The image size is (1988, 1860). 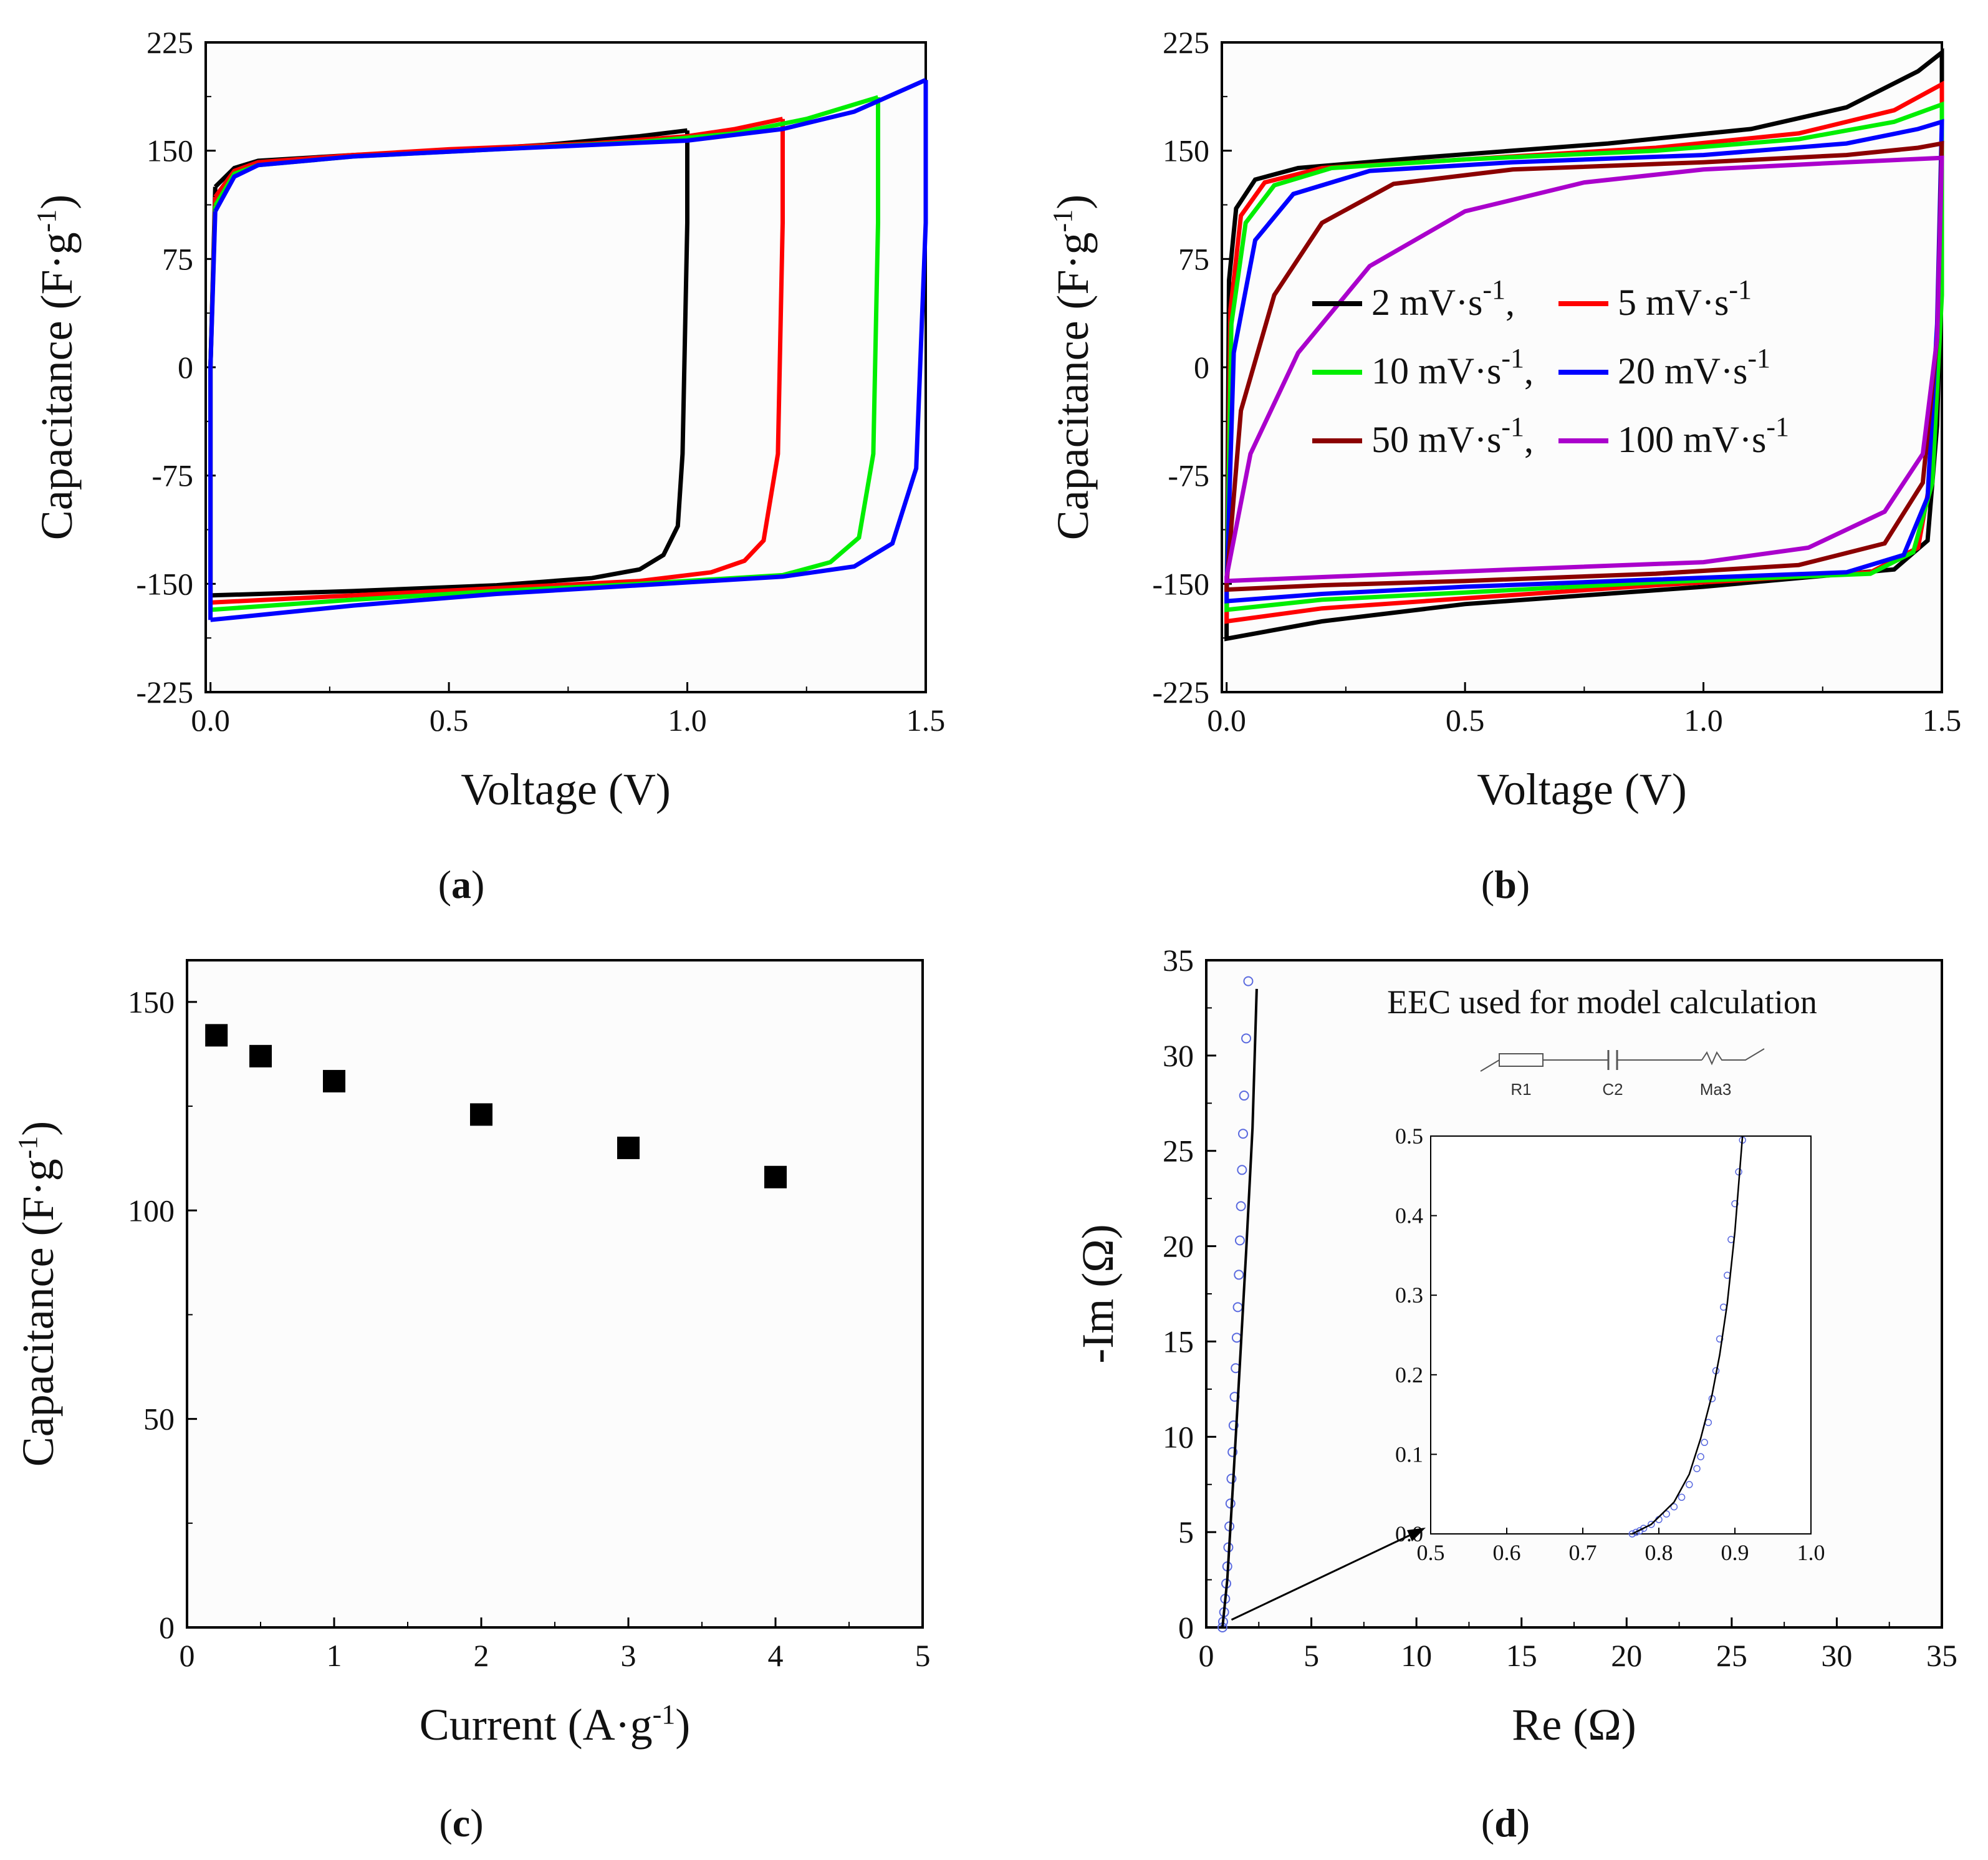 What do you see at coordinates (688, 721) in the screenshot?
I see `x-tick-label: 1.0` at bounding box center [688, 721].